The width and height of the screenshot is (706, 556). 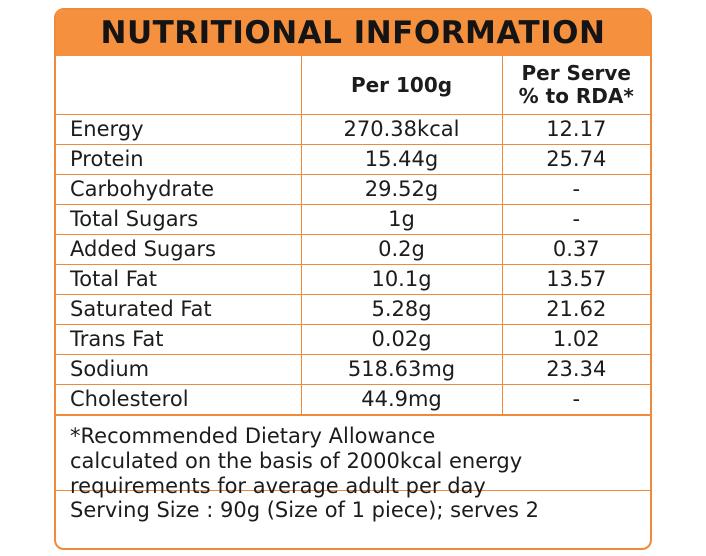 I want to click on table-row: Trans Fat 0.02g 1.02, so click(x=353, y=339).